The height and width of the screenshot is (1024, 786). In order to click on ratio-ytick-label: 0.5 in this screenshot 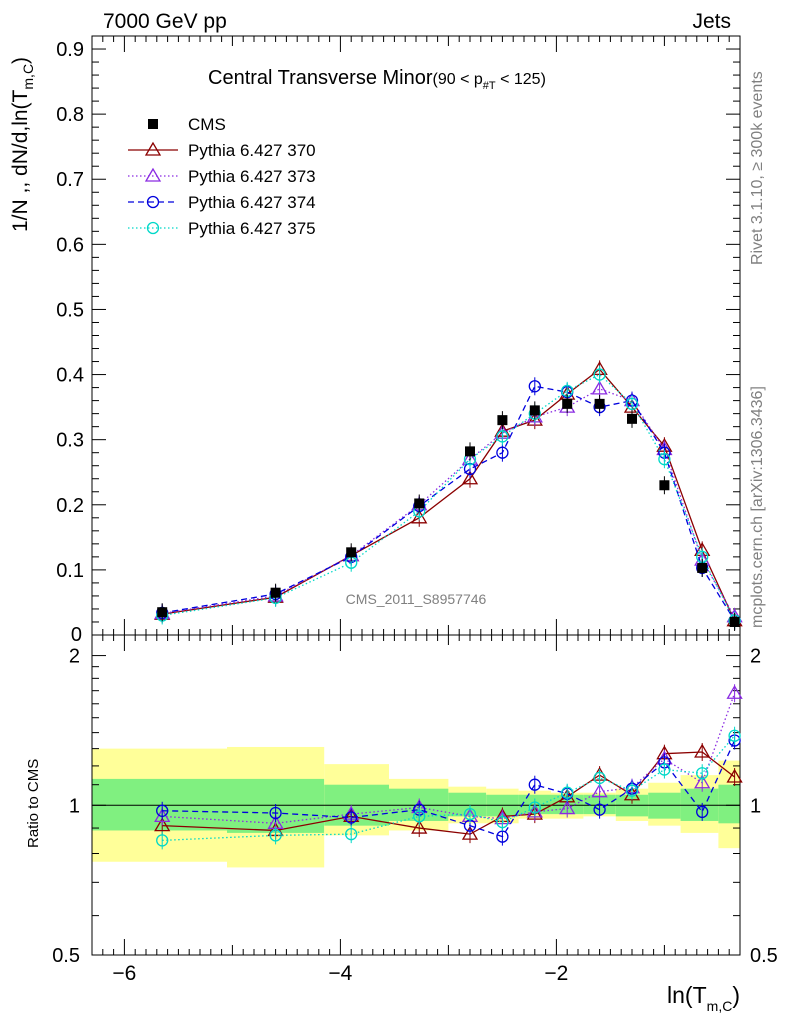, I will do `click(66, 956)`.